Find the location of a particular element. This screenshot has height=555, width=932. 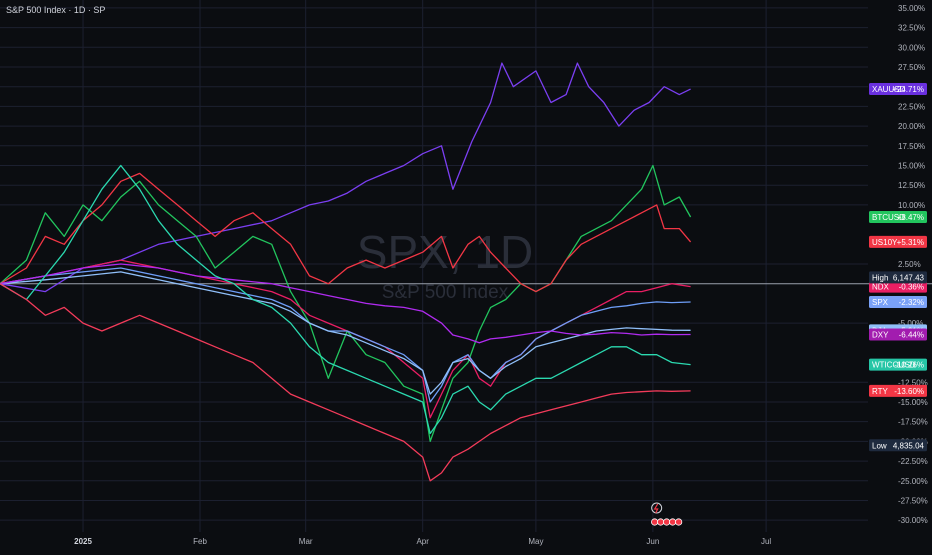

watermark-subtitle: S&P 500 Index is located at coordinates (445, 292).